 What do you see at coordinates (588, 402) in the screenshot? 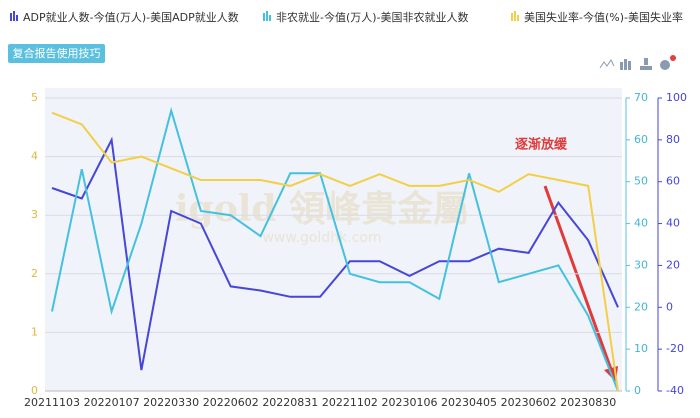
I see `x-tick-label: 20230830` at bounding box center [588, 402].